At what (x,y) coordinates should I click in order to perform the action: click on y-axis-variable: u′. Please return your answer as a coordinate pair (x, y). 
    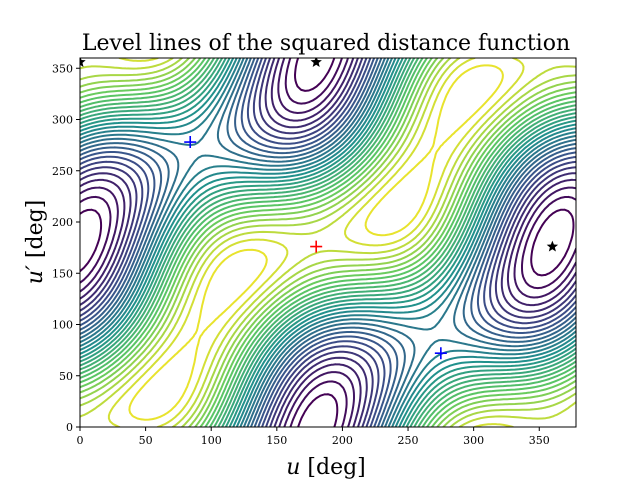
    Looking at the image, I should click on (35, 274).